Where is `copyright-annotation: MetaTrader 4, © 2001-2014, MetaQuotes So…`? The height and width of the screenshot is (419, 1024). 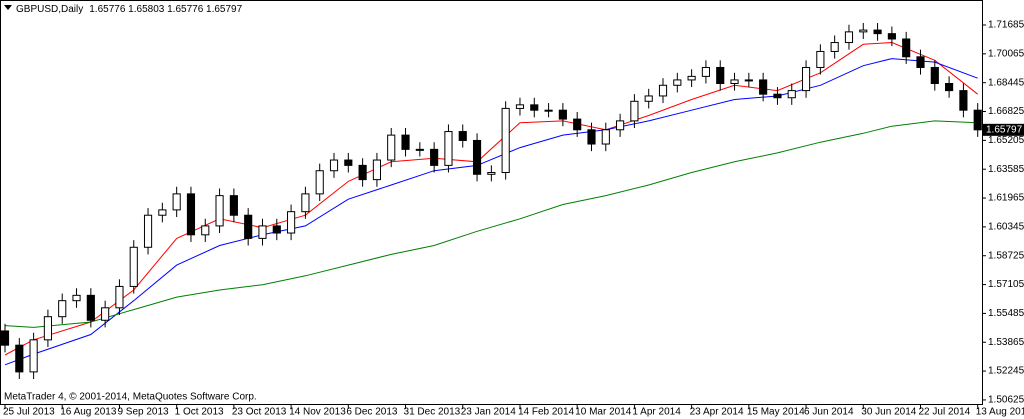 copyright-annotation: MetaTrader 4, © 2001-2014, MetaQuotes So… is located at coordinates (130, 397).